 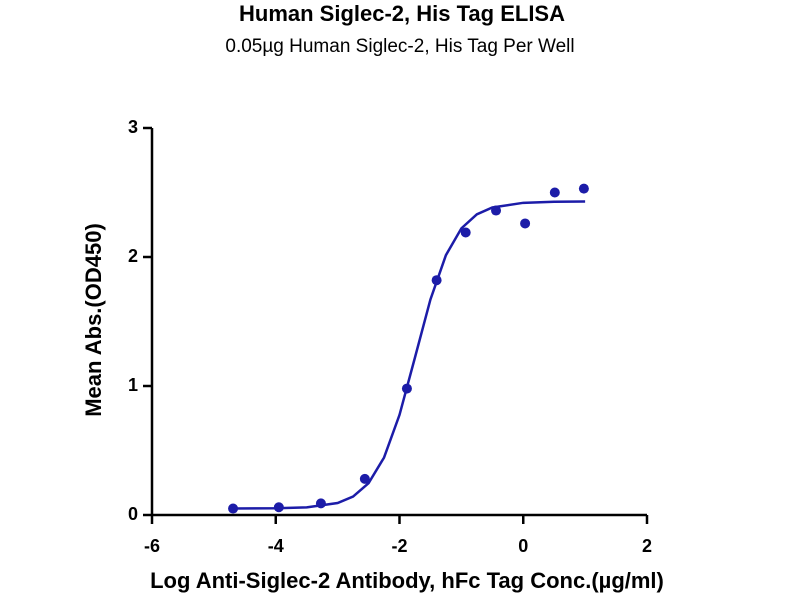 I want to click on chart-subtitle: 0.05µg Human Siglec-2, His Tag Per Well, so click(x=399, y=46).